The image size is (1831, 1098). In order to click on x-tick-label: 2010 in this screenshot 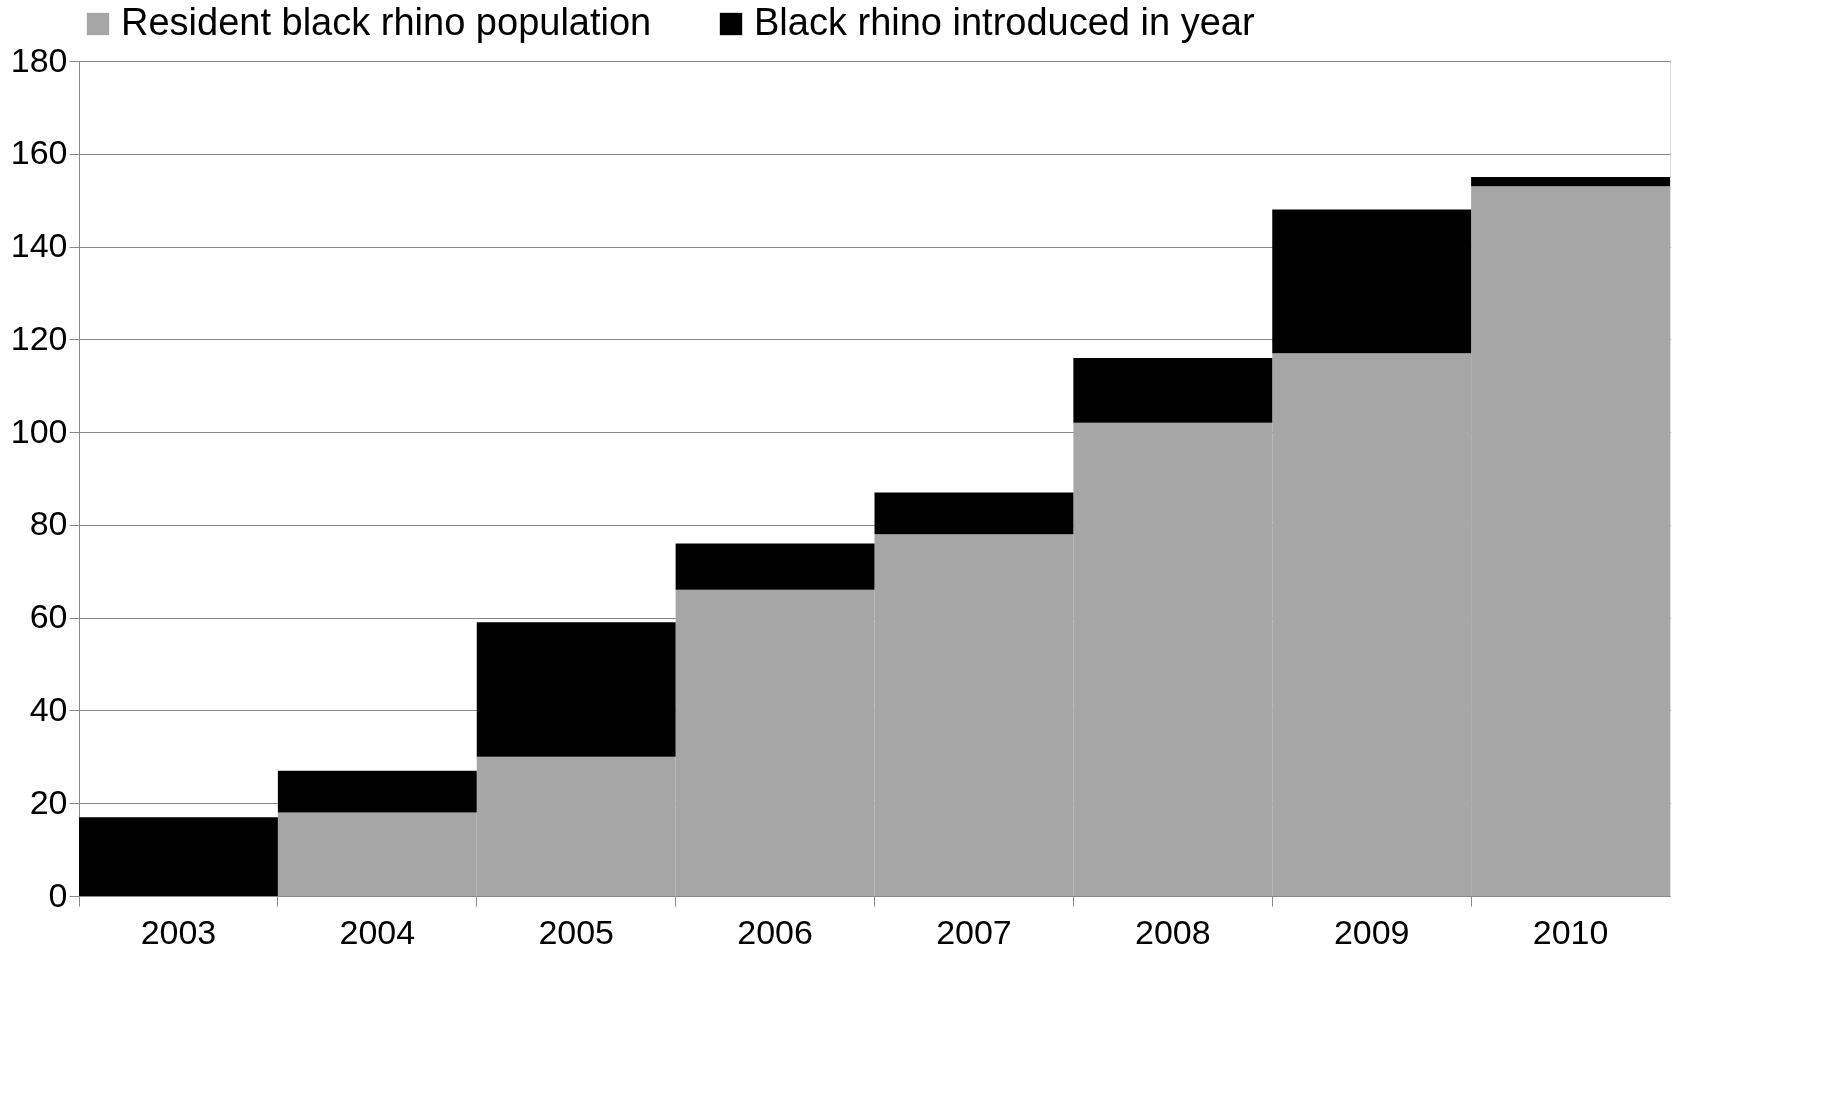, I will do `click(1570, 931)`.